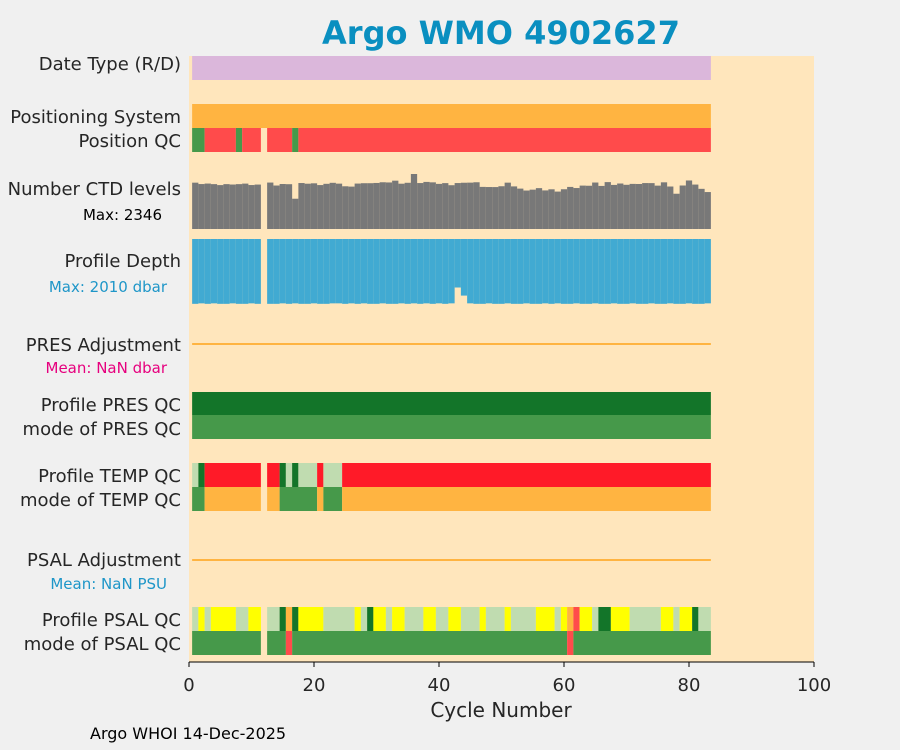 This screenshot has width=900, height=750. I want to click on mode-pres-qc-segment, so click(451, 427).